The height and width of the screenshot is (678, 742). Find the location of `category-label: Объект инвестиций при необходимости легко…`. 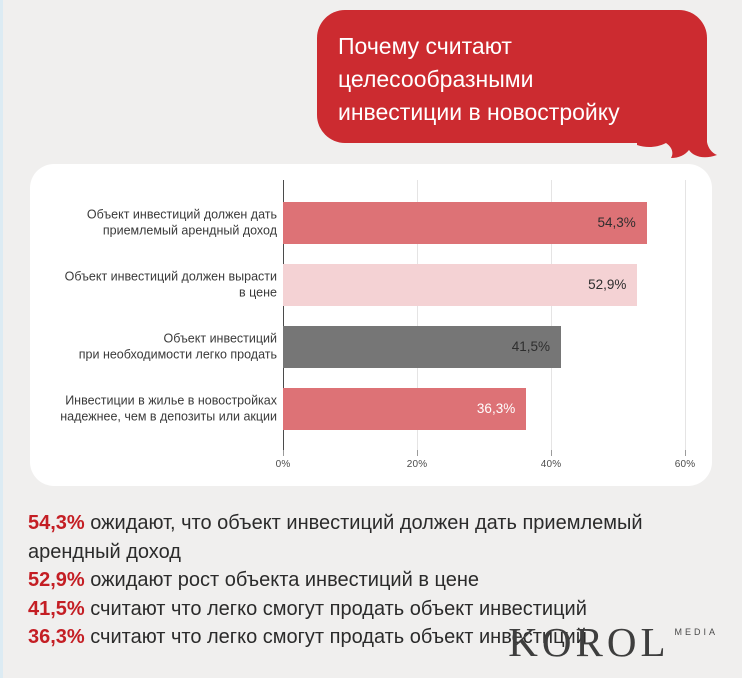

category-label: Объект инвестиций при необходимости легко… is located at coordinates (177, 346).